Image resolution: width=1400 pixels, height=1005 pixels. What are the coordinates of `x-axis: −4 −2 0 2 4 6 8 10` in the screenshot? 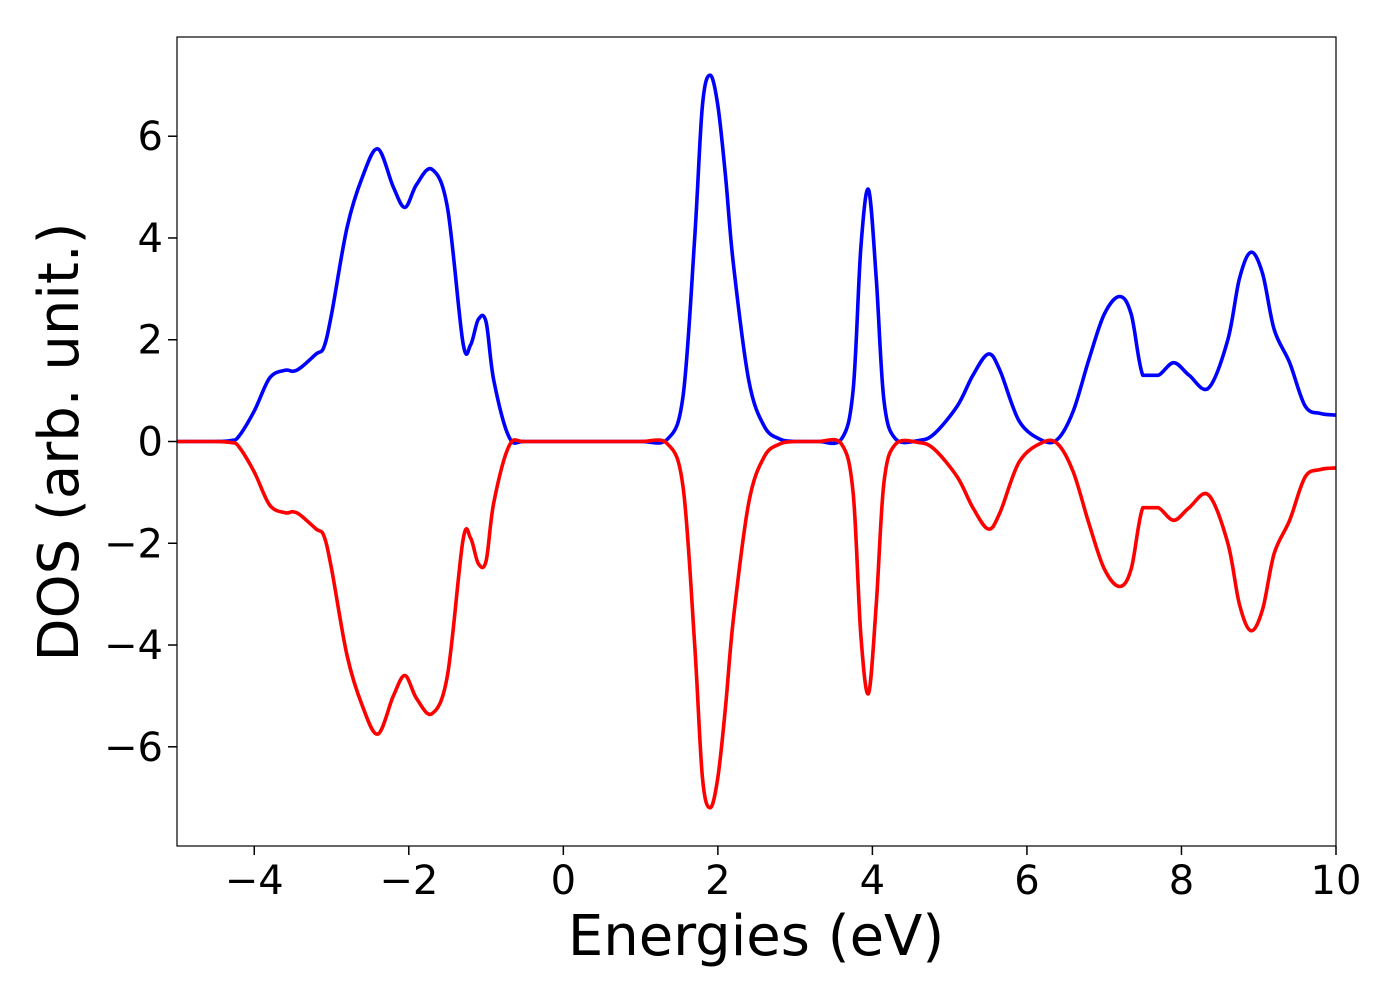 It's located at (793, 875).